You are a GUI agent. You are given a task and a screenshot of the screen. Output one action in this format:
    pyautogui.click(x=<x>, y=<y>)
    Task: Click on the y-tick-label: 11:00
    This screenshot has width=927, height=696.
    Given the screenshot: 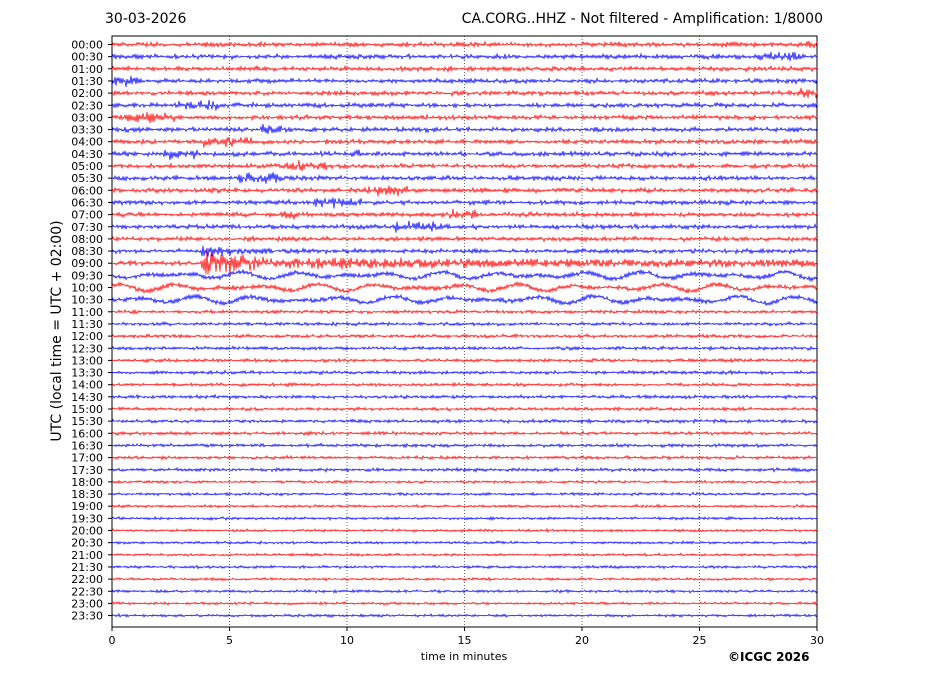 What is the action you would take?
    pyautogui.click(x=87, y=312)
    